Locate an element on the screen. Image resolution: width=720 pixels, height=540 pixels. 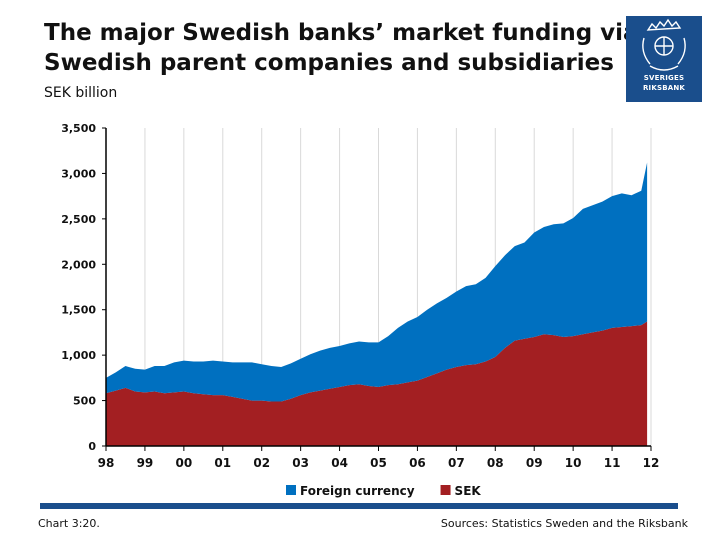
x-tick-label: 99 is located at coordinates (145, 463).